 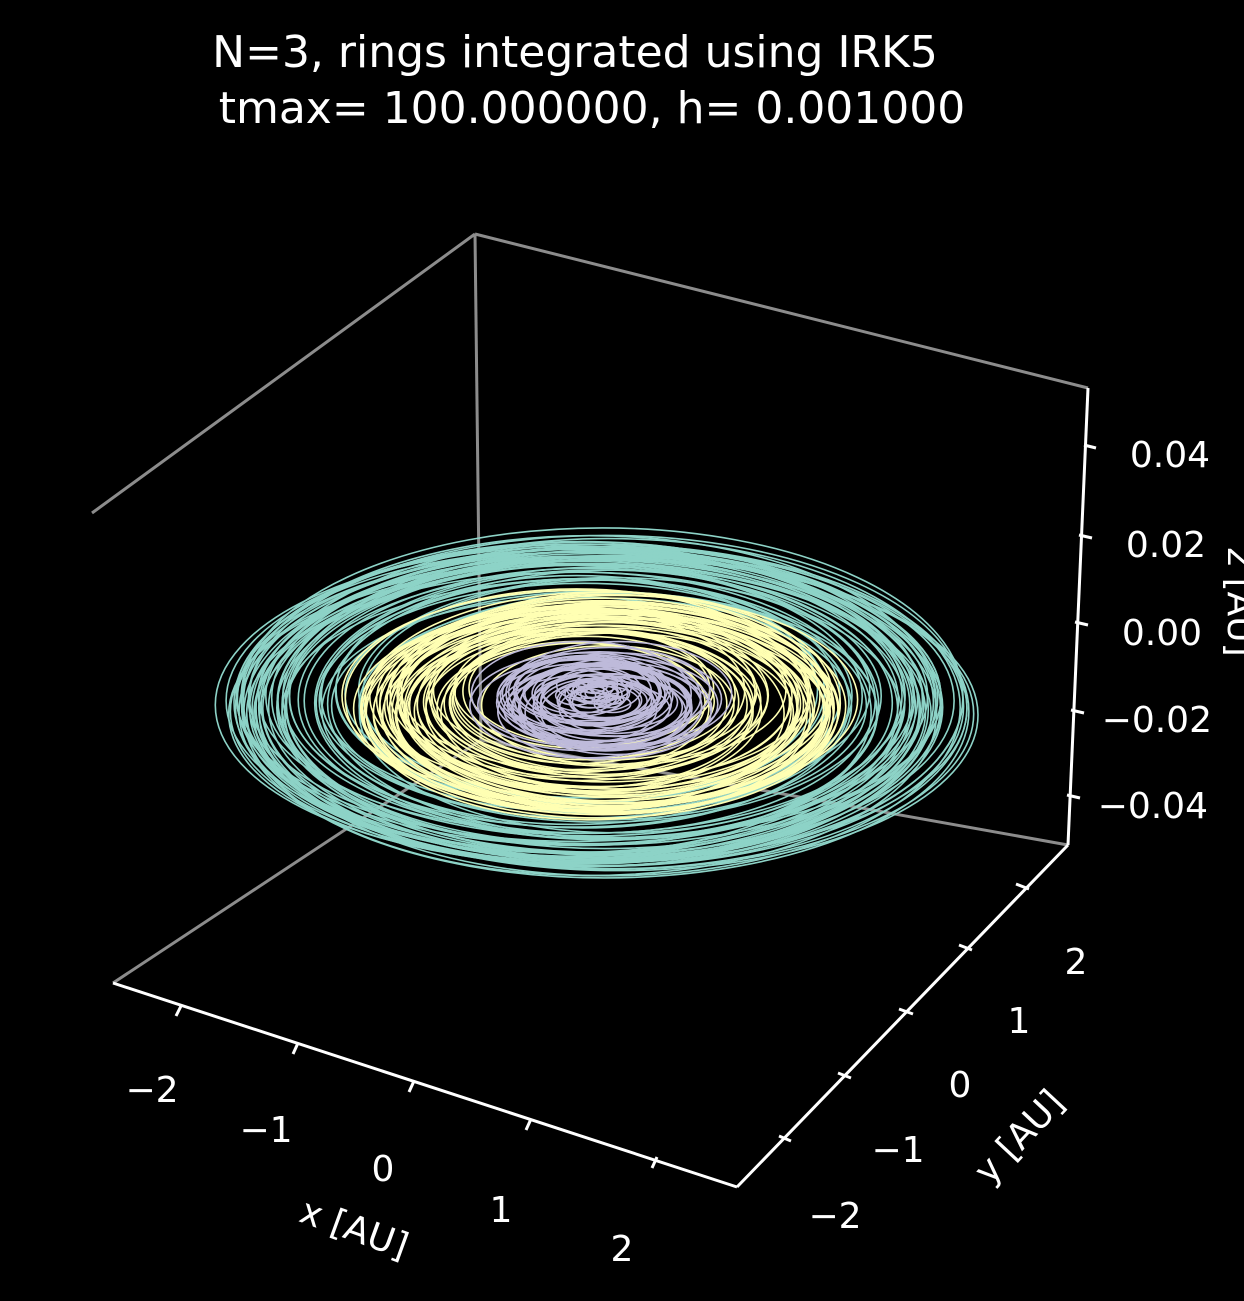 I want to click on z-tick-label: −0.04, so click(x=1153, y=806).